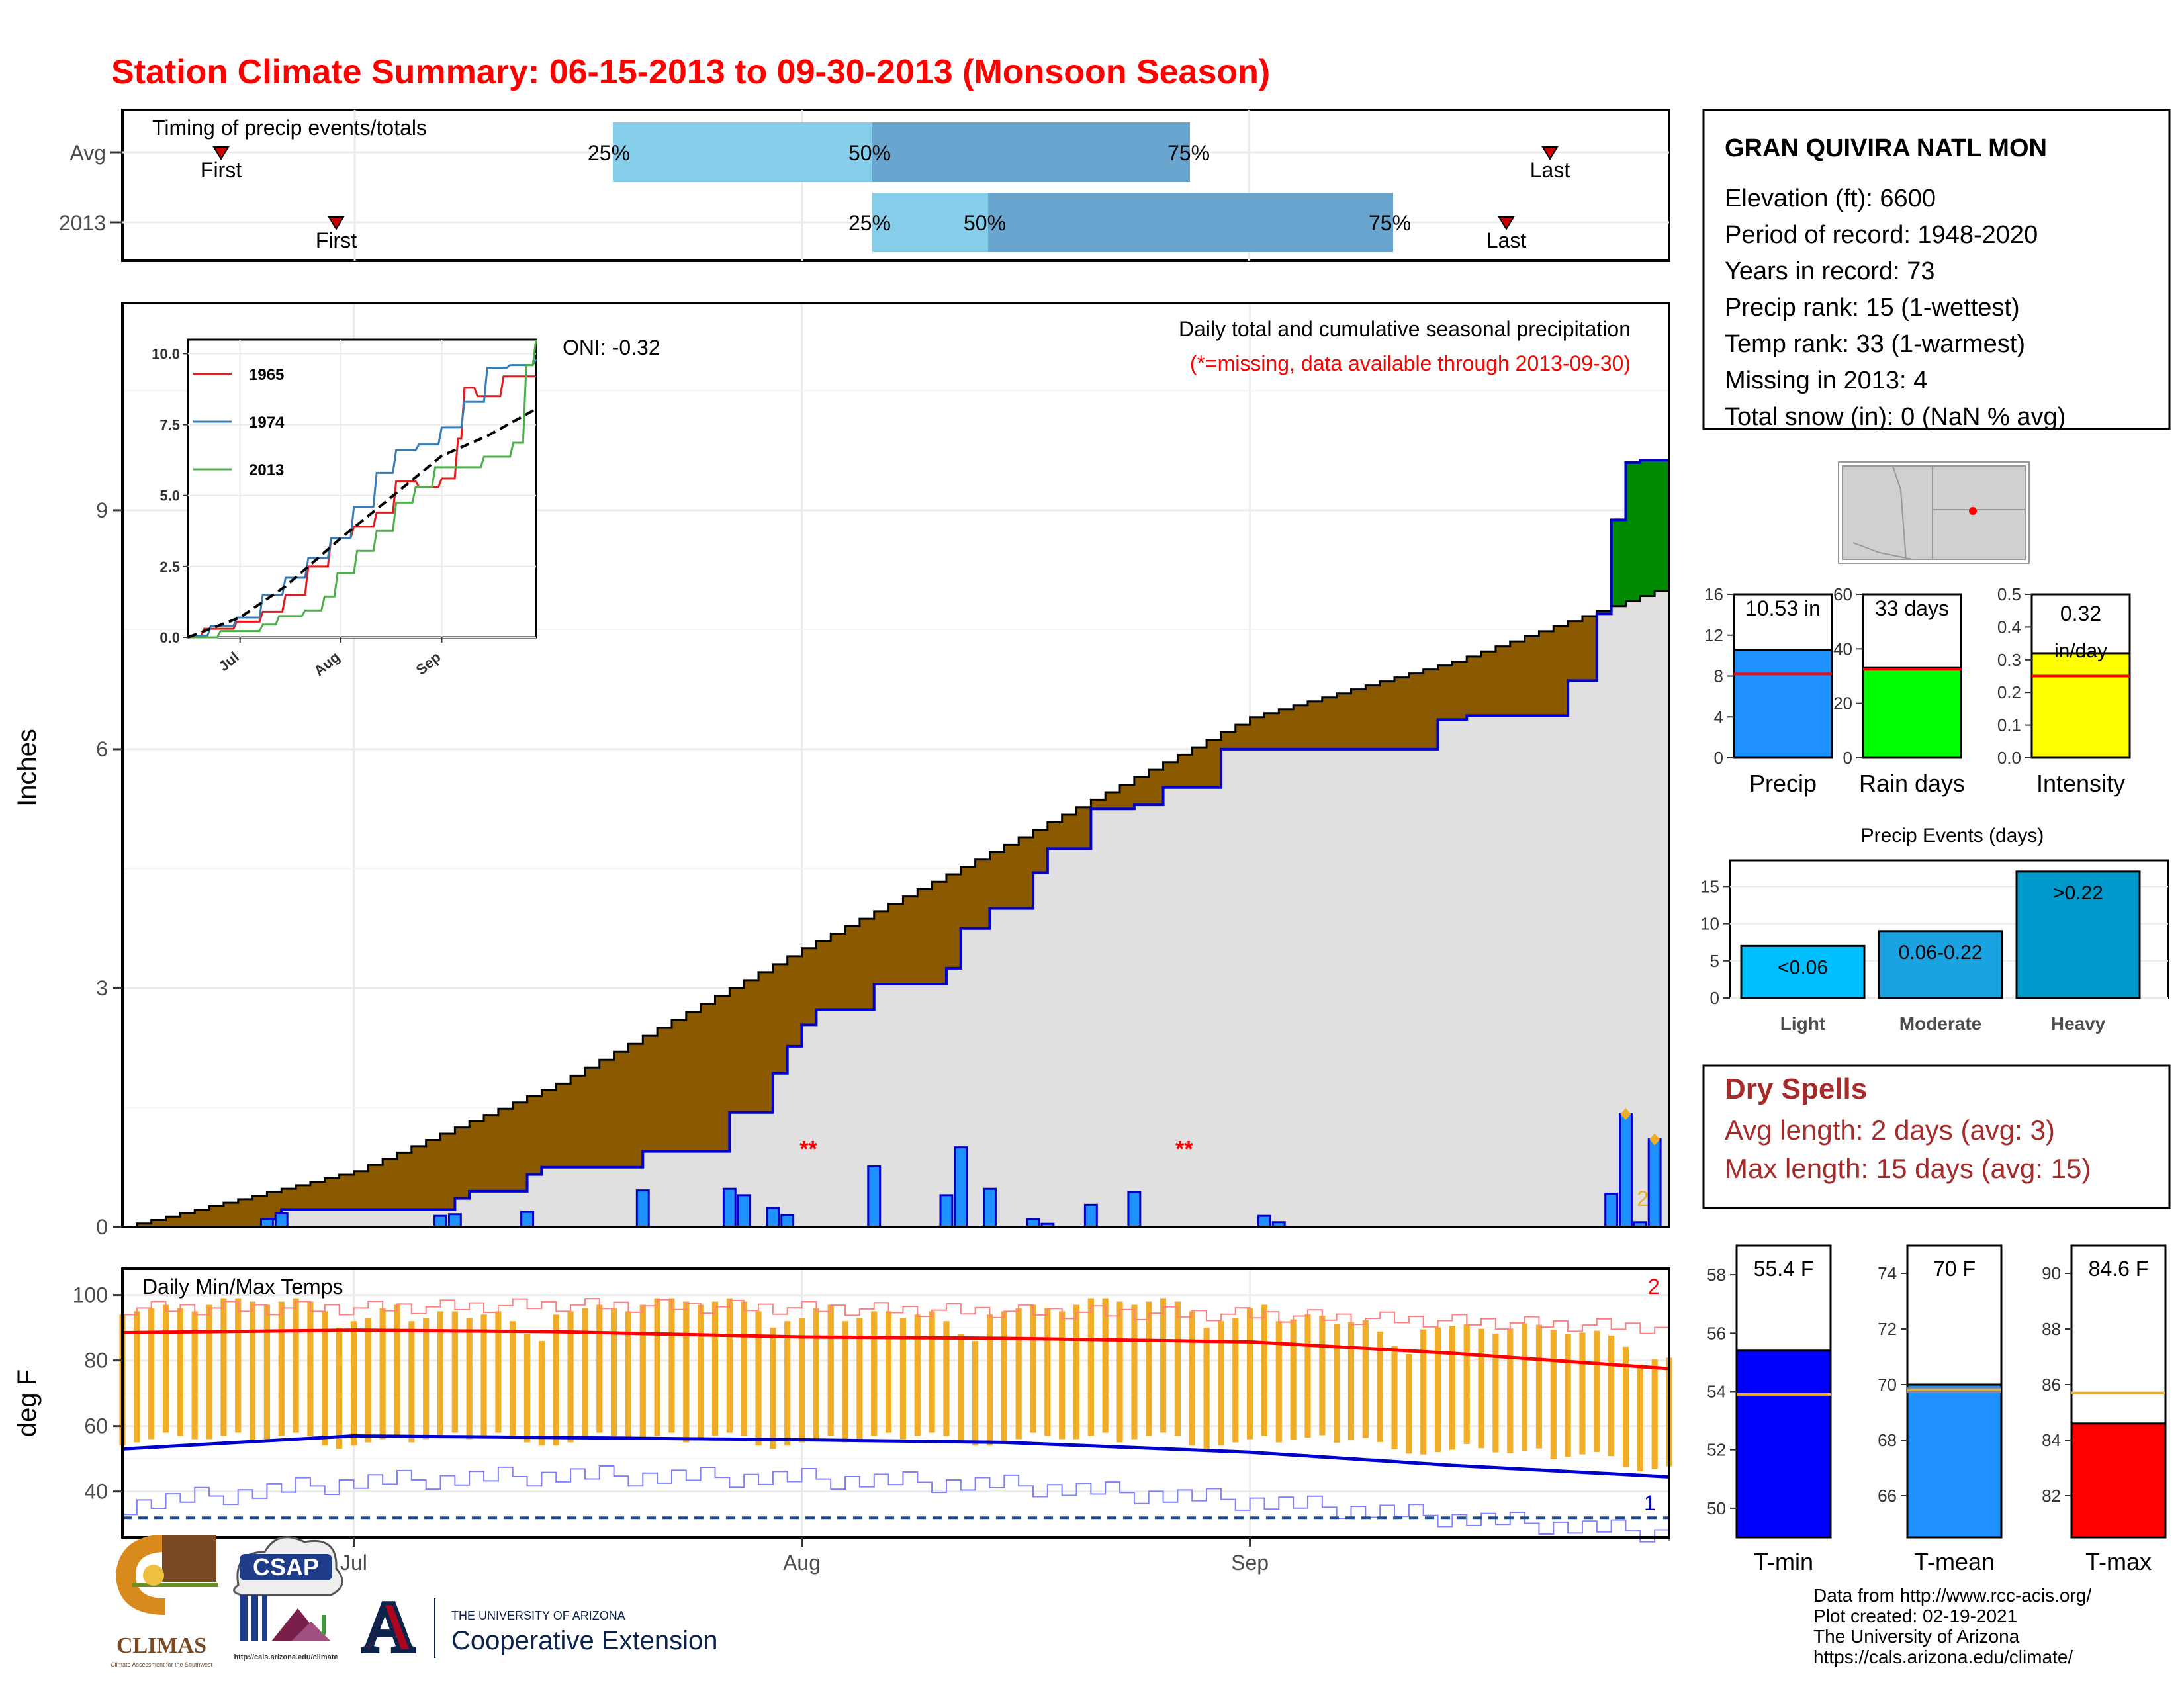 This screenshot has width=2184, height=1691. Describe the element at coordinates (221, 153) in the screenshot. I see `avg-first-marker` at that location.